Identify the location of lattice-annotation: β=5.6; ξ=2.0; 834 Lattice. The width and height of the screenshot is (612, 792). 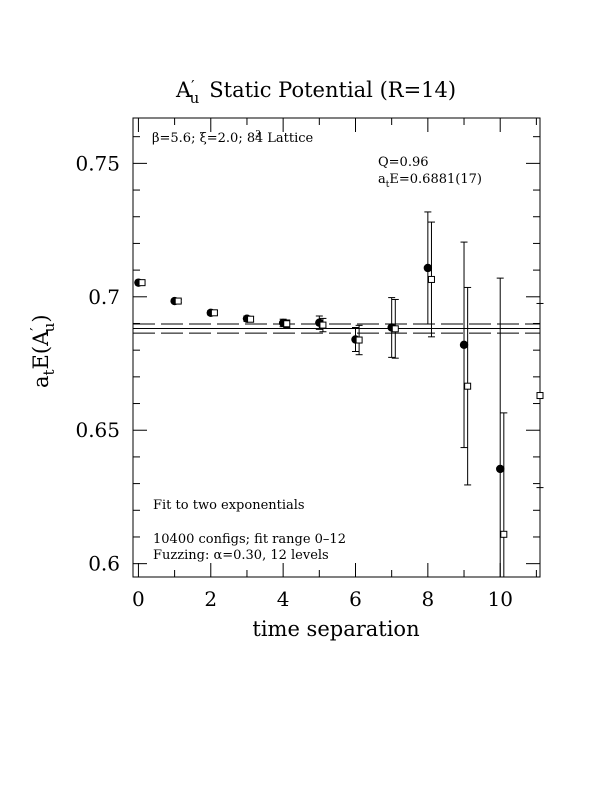
(233, 138).